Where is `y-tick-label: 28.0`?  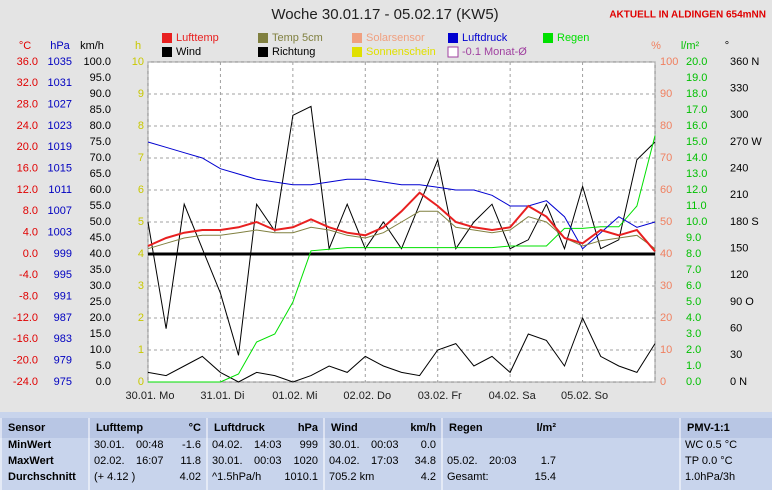 y-tick-label: 28.0 is located at coordinates (27, 105).